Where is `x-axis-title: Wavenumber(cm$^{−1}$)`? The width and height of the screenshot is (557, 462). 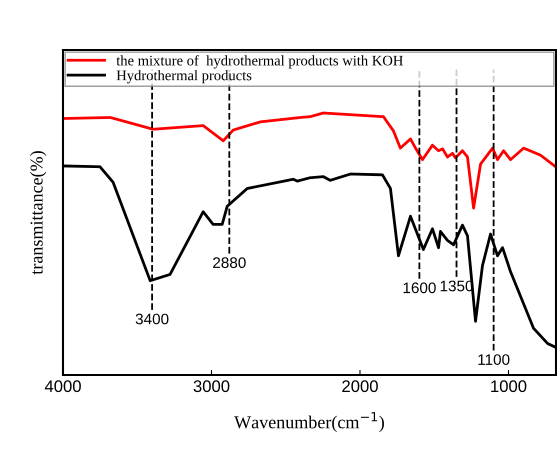 x-axis-title: Wavenumber(cm$^{−1}$) is located at coordinates (309, 422).